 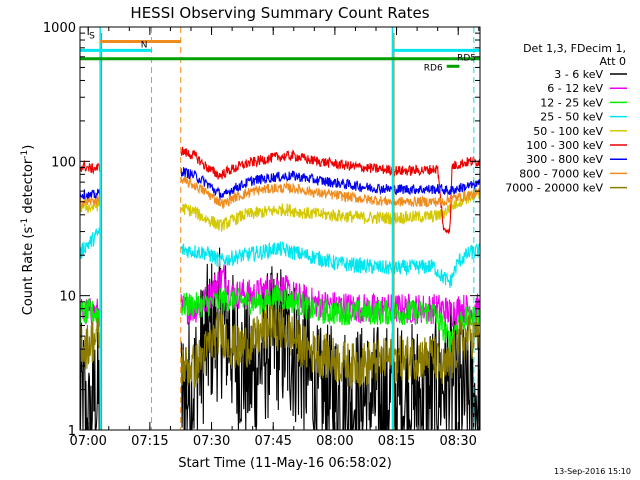 What do you see at coordinates (334, 441) in the screenshot?
I see `x-tick-label-5: 08:00` at bounding box center [334, 441].